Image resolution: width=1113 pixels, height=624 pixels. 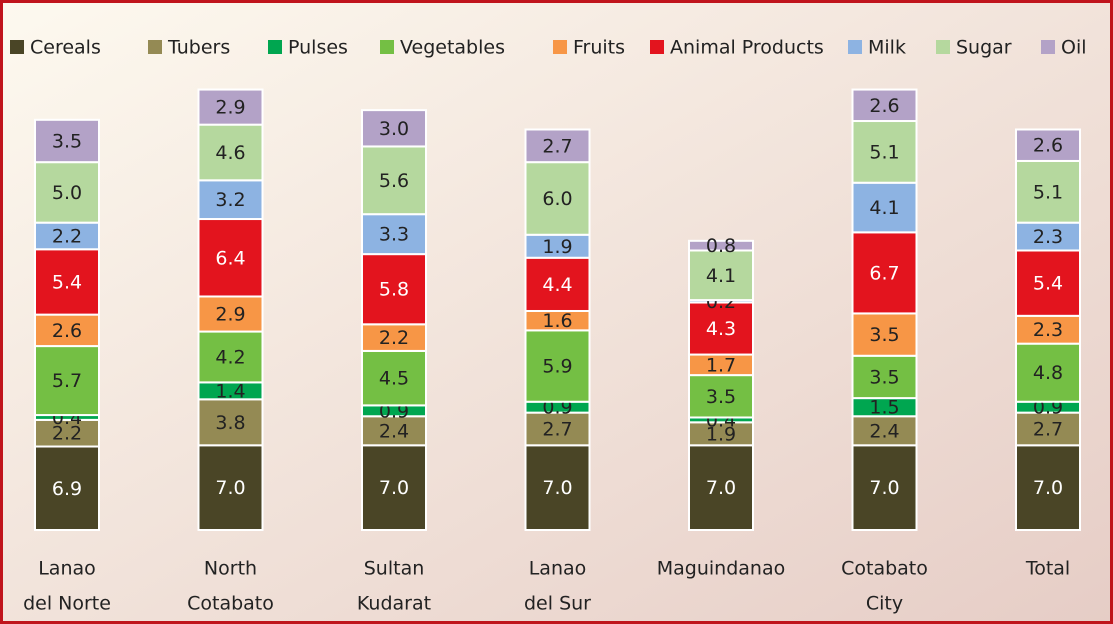 I want to click on value-label: 1.5, so click(x=884, y=408).